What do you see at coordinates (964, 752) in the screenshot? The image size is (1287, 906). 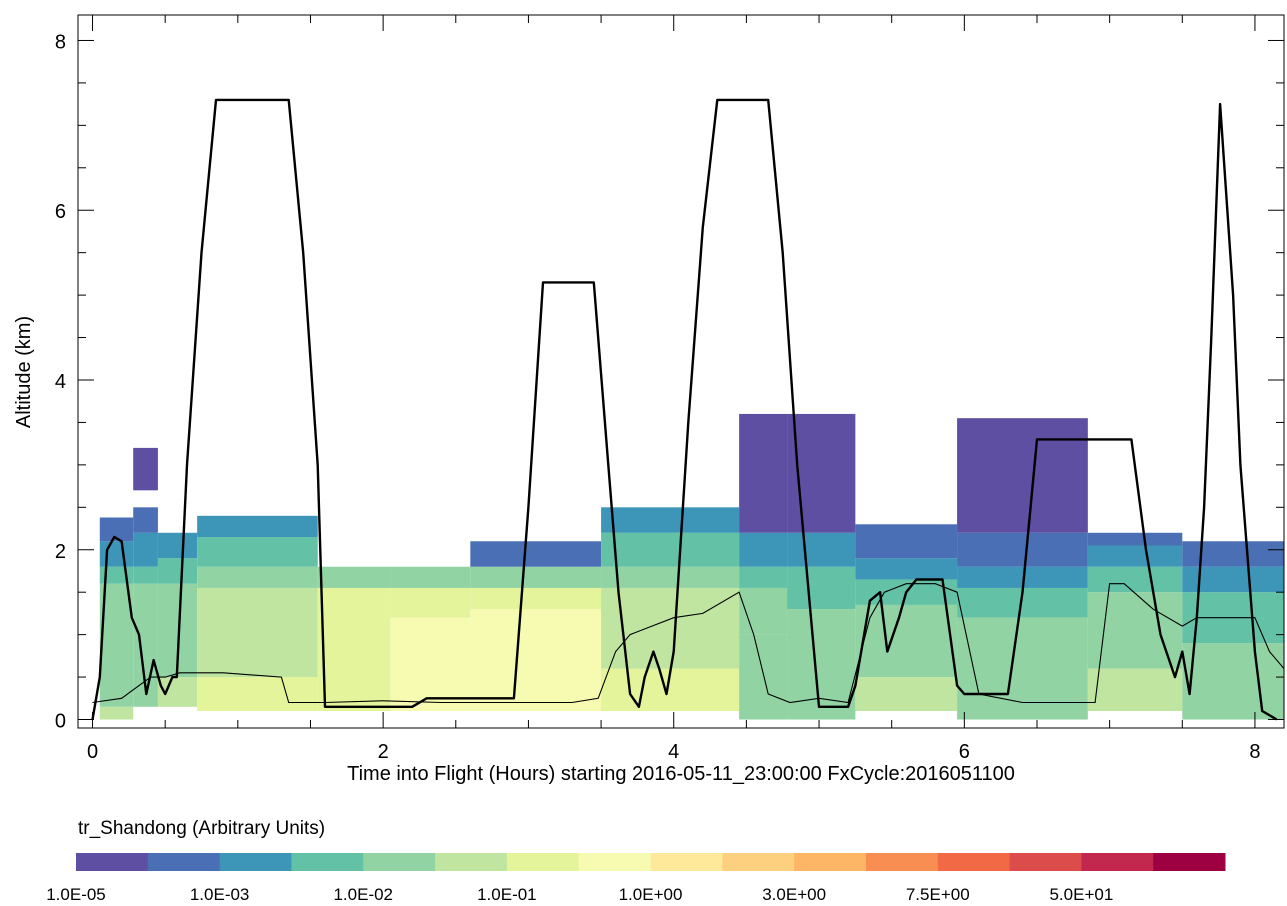 I see `x-tick-label: 6` at bounding box center [964, 752].